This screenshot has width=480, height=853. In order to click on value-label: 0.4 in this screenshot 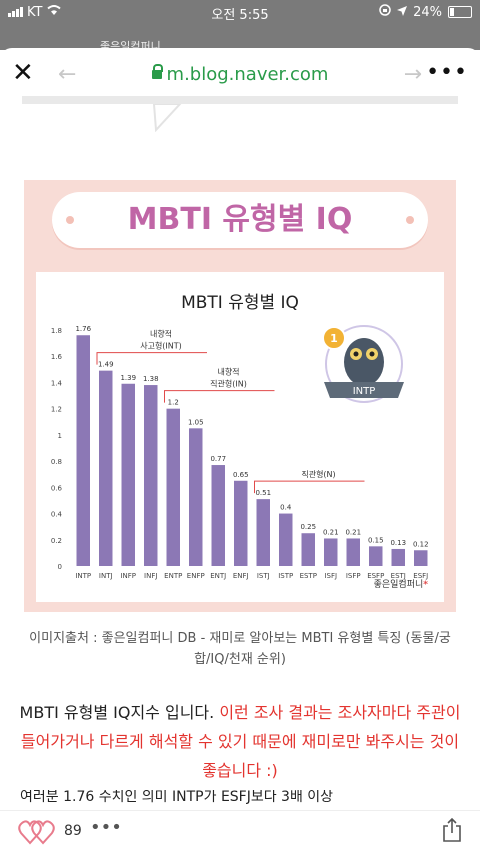, I will do `click(286, 508)`.